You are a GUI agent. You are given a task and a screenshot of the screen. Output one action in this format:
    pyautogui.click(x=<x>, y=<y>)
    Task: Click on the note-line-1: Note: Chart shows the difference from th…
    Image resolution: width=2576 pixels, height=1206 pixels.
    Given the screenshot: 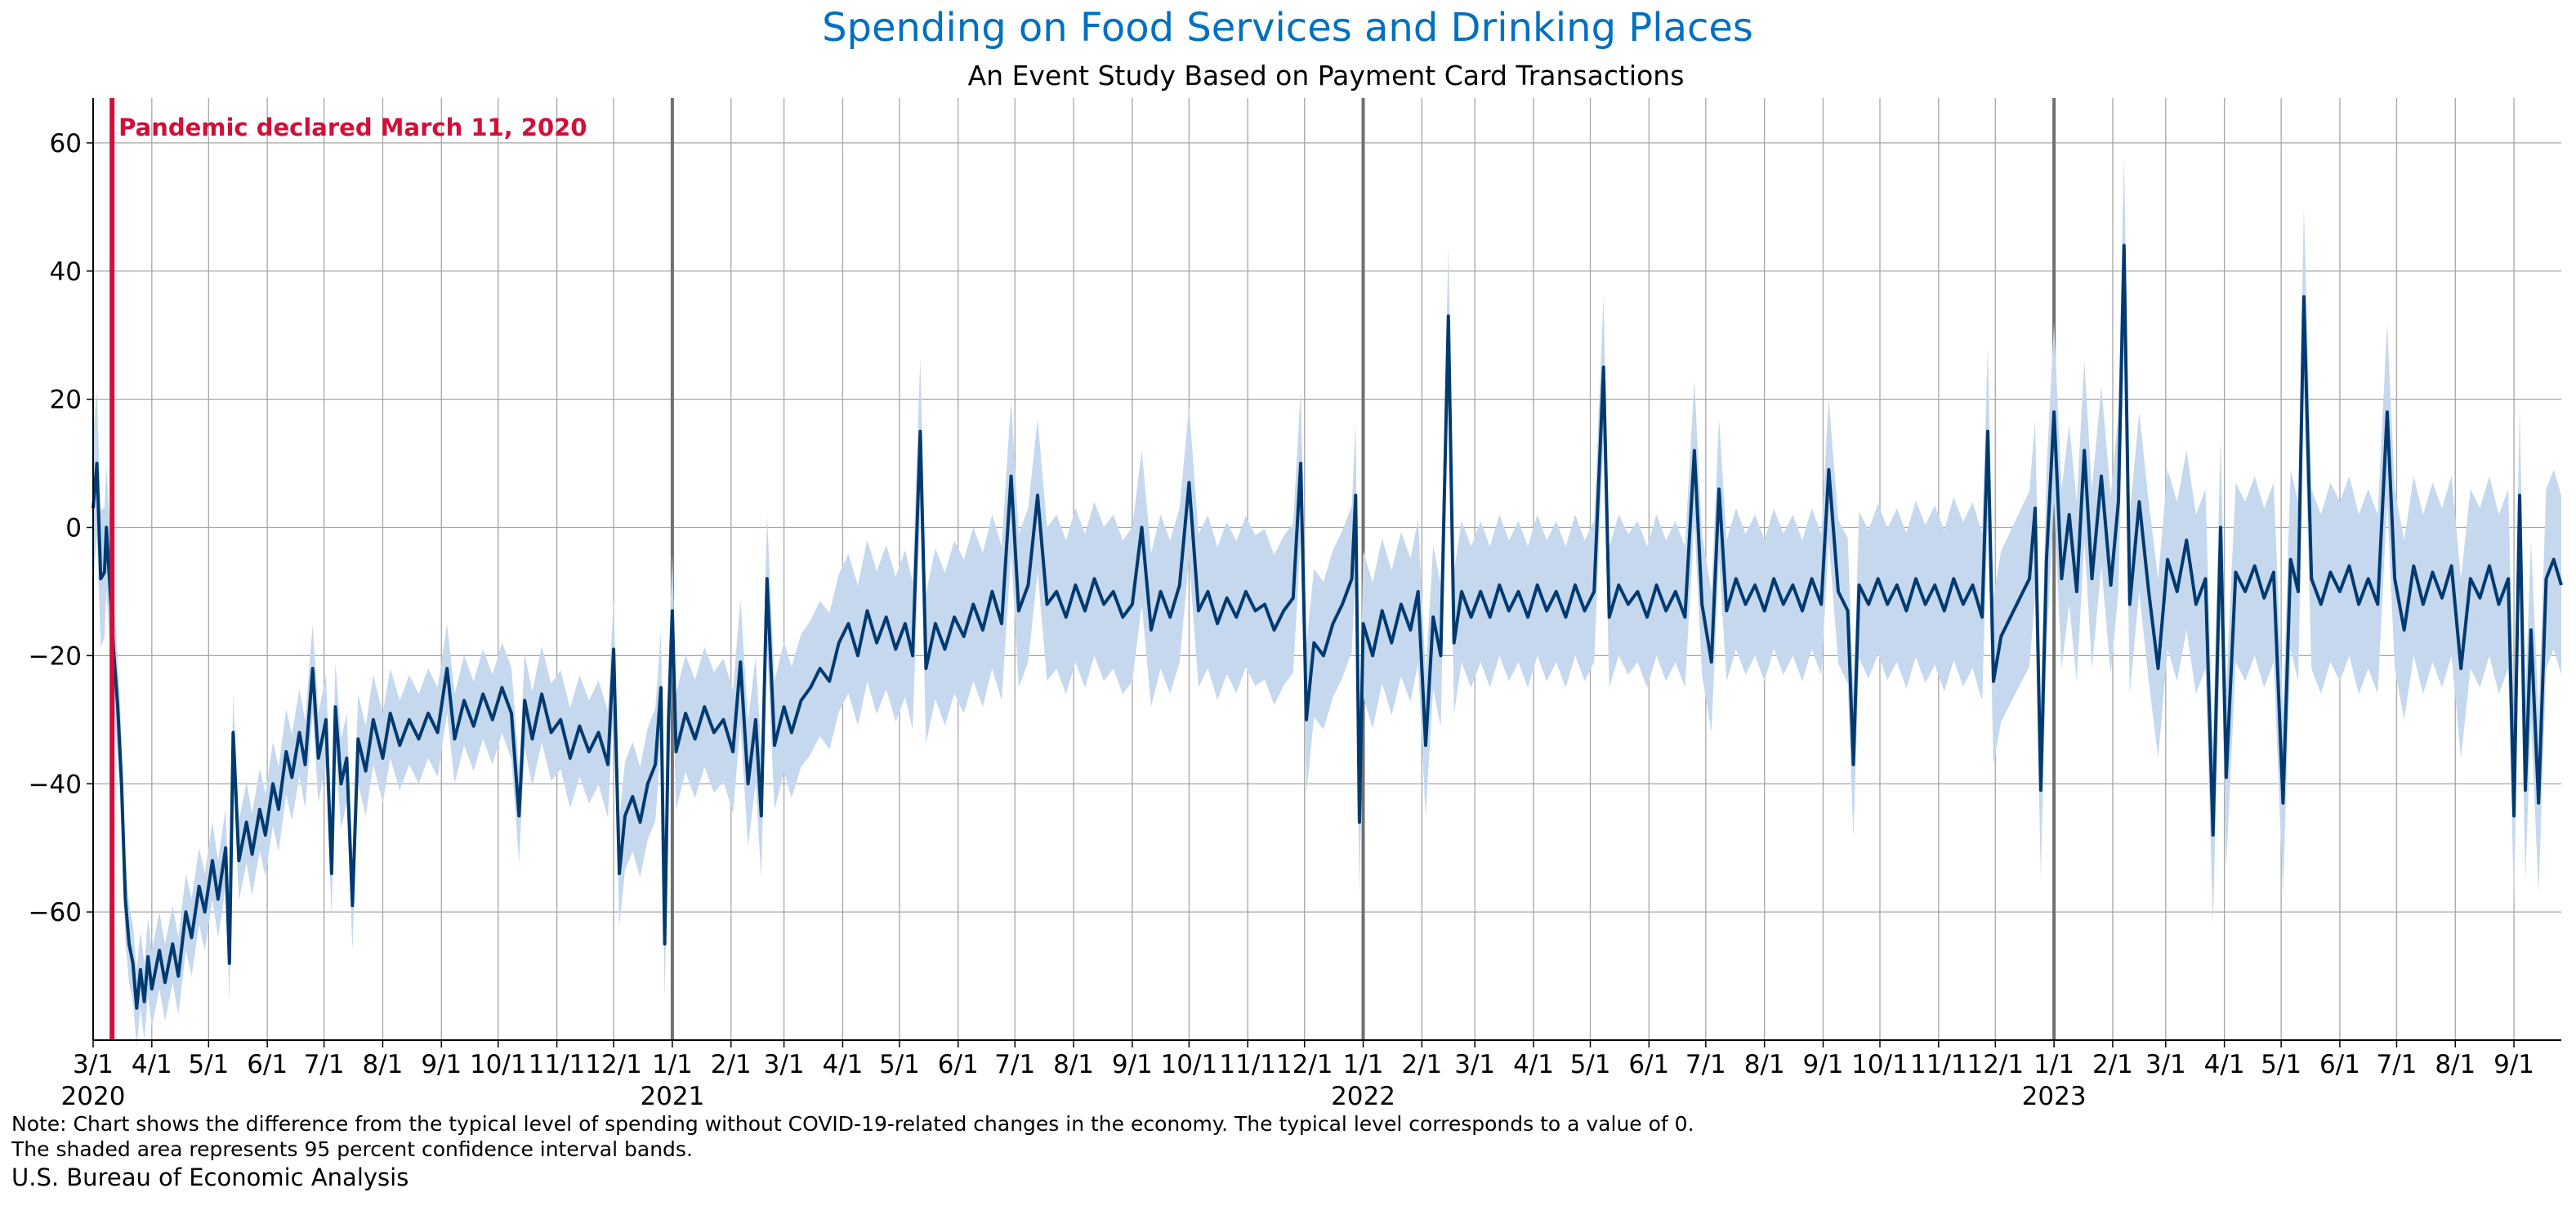 What is the action you would take?
    pyautogui.click(x=853, y=1124)
    